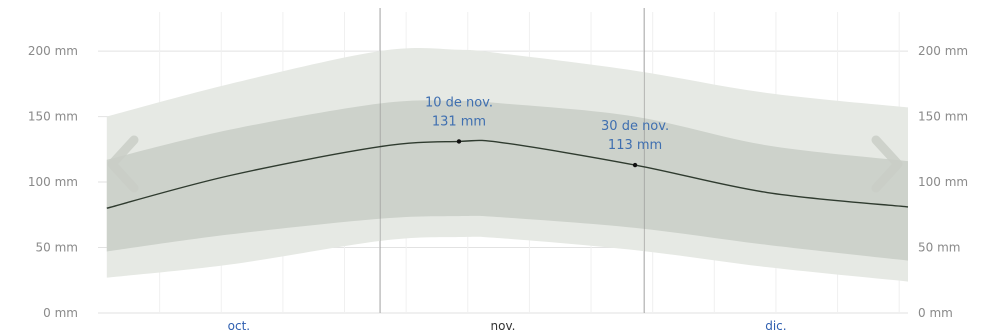 Image resolution: width=997 pixels, height=336 pixels. I want to click on y-axis-right: 0 mm 50 mm 100 mm 150 mm 200 mm, so click(943, 182).